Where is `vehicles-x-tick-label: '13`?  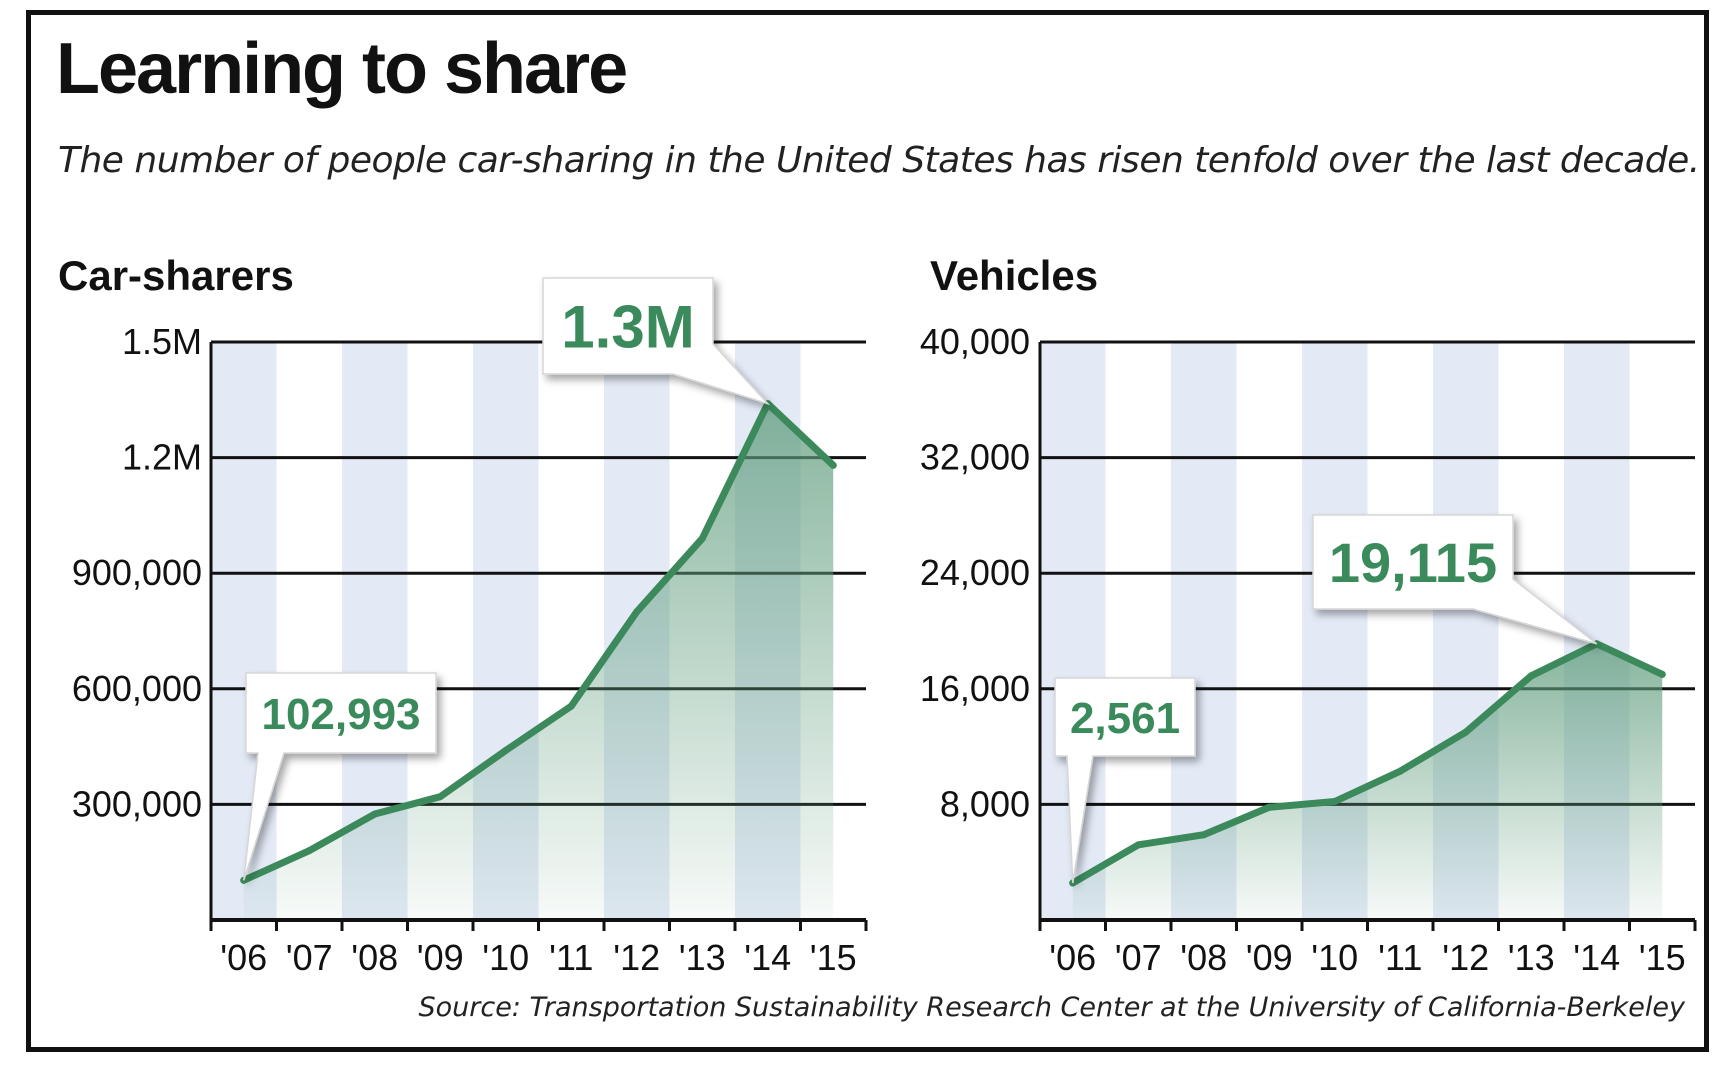
vehicles-x-tick-label: '13 is located at coordinates (1531, 957).